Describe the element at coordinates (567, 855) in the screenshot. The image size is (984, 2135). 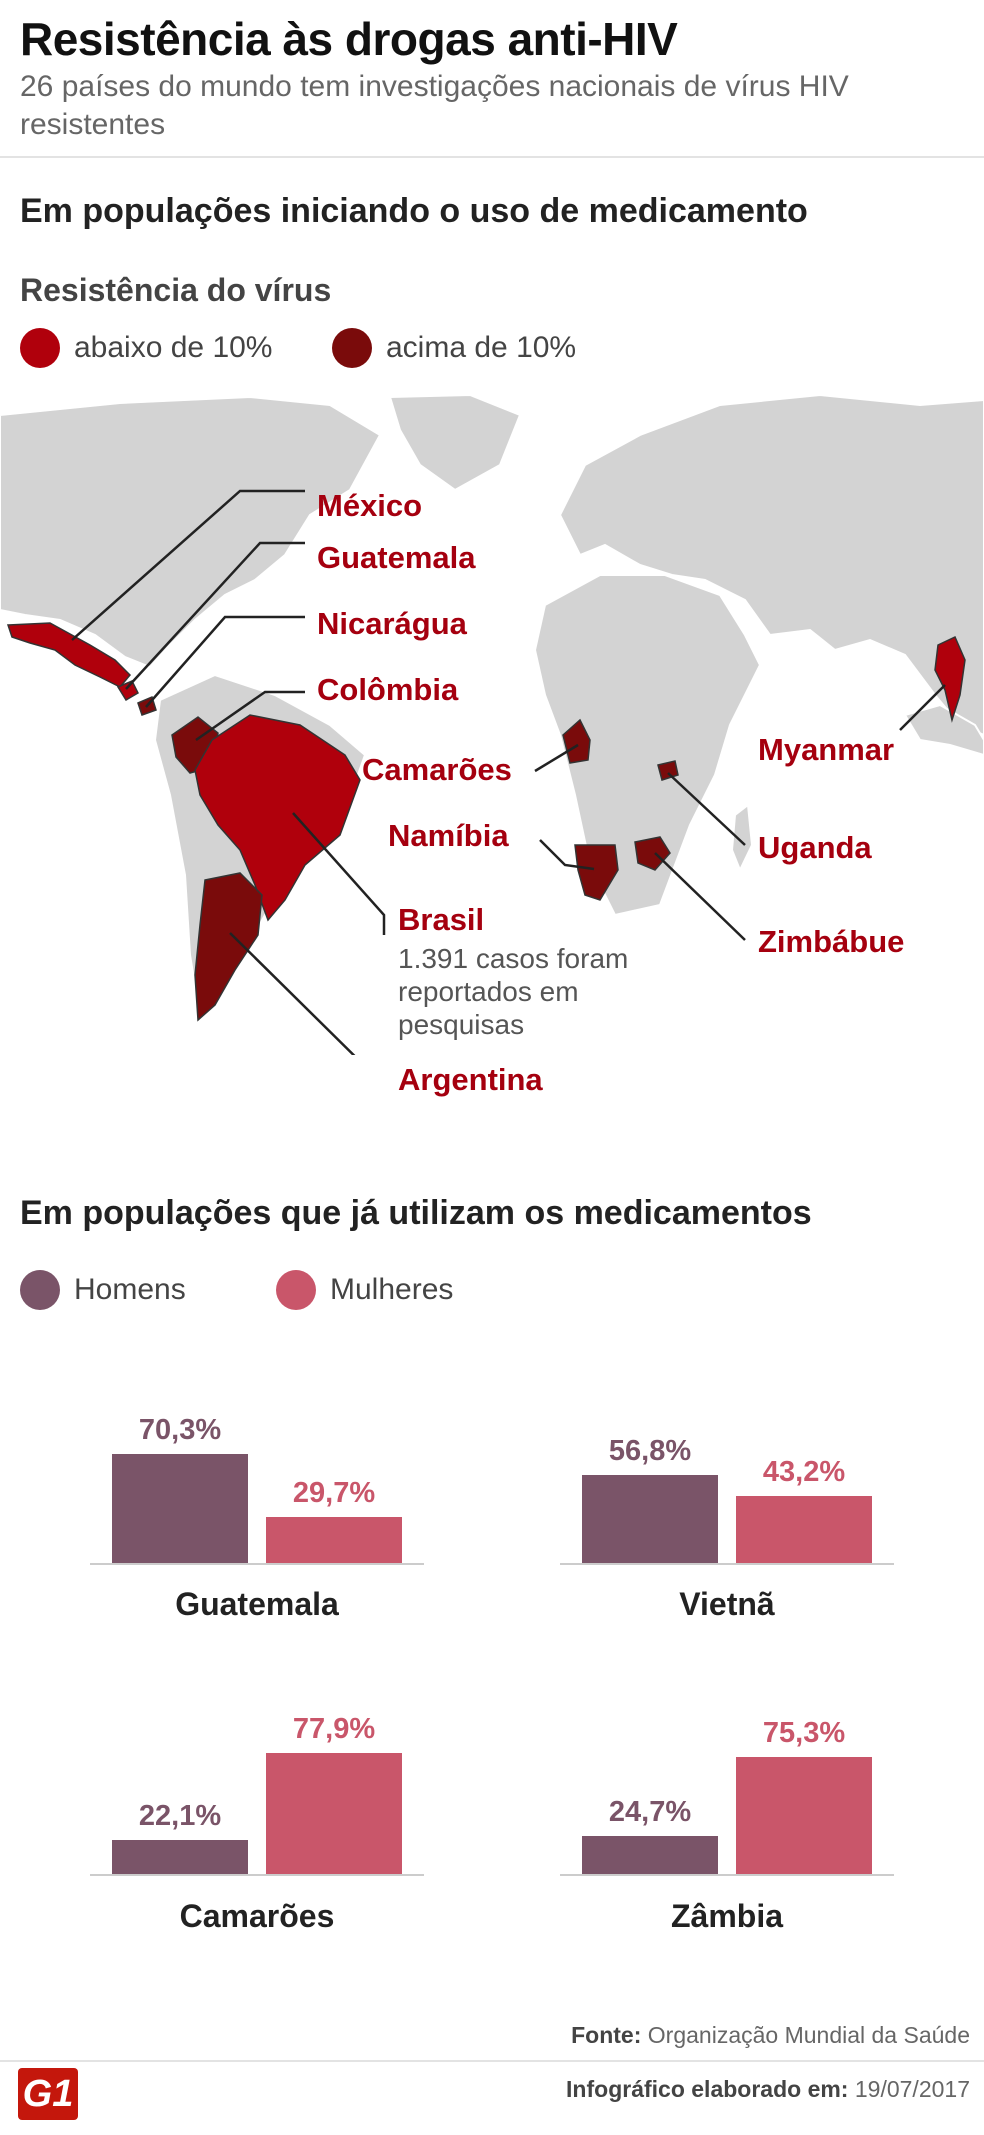
I see `leader-namibia` at that location.